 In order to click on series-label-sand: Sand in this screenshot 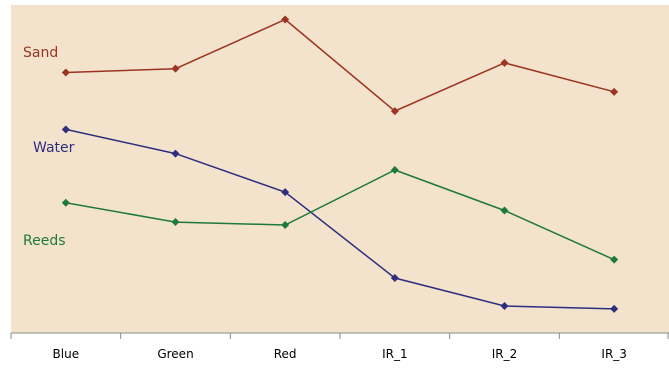, I will do `click(40, 53)`.